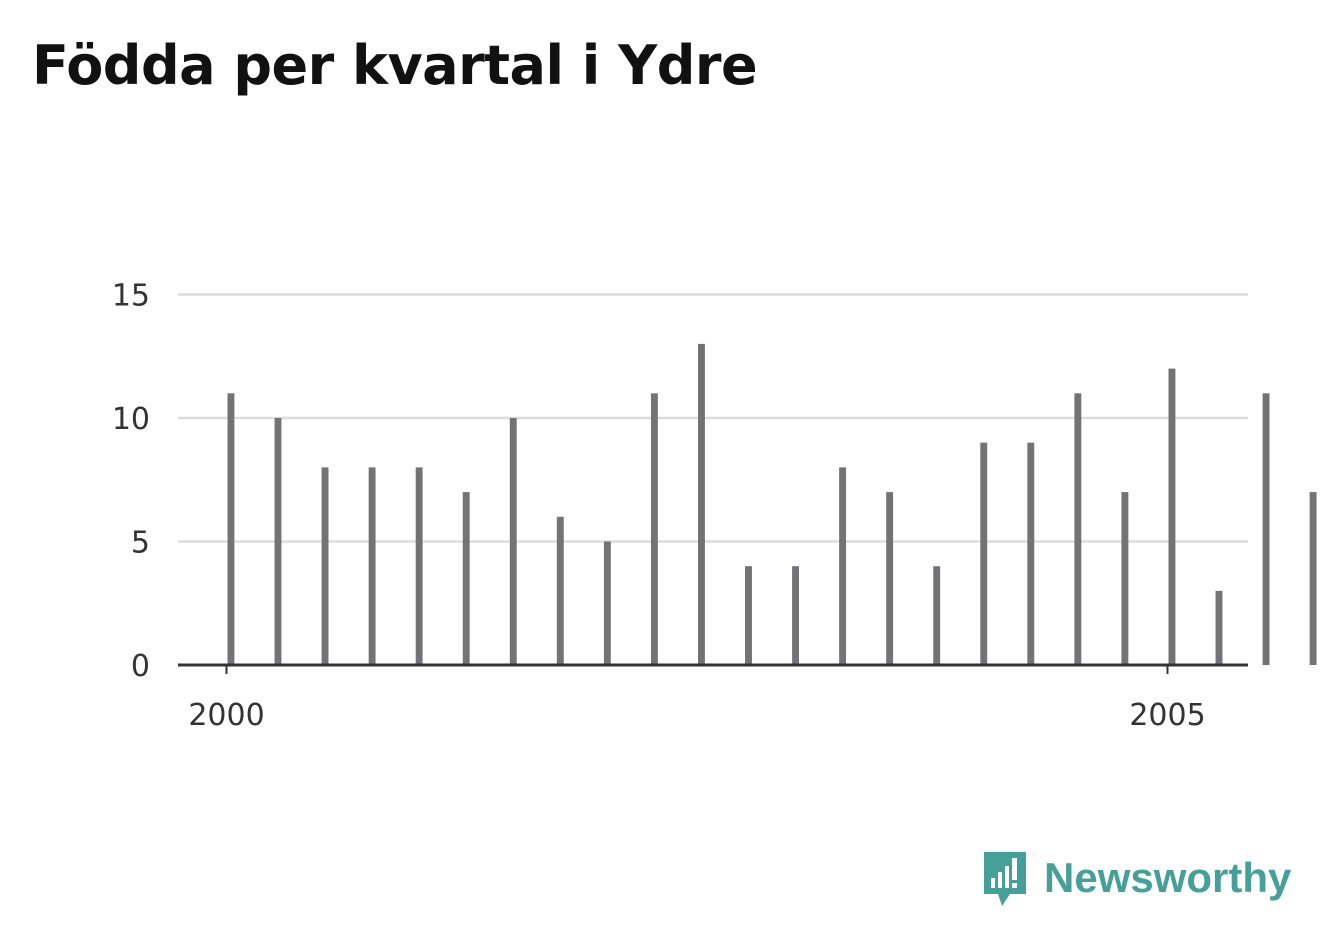 Image resolution: width=1322 pixels, height=939 pixels. I want to click on y-tick-label: 0, so click(140, 666).